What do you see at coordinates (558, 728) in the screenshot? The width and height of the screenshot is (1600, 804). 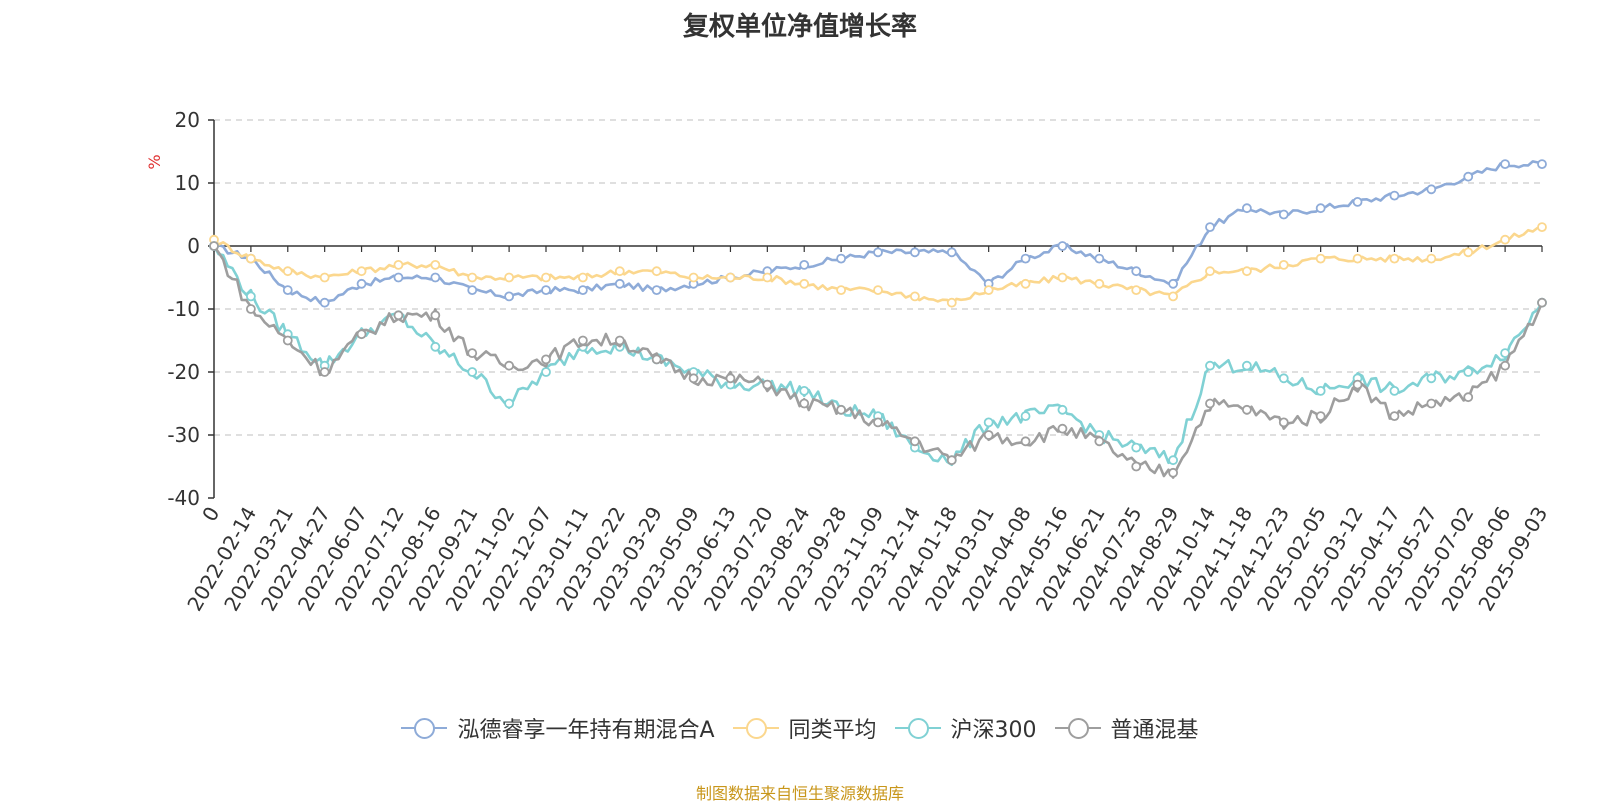 I see `legend-item-0: 泓德睿享一年持有期混合A` at bounding box center [558, 728].